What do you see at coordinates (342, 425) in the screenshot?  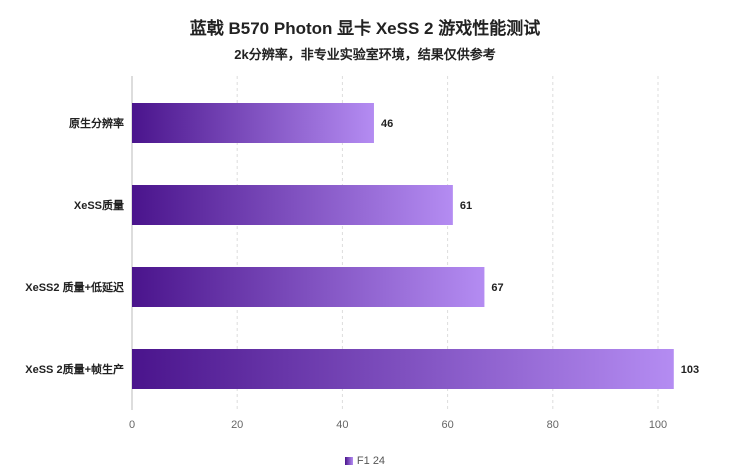 I see `x-tick-label: 40` at bounding box center [342, 425].